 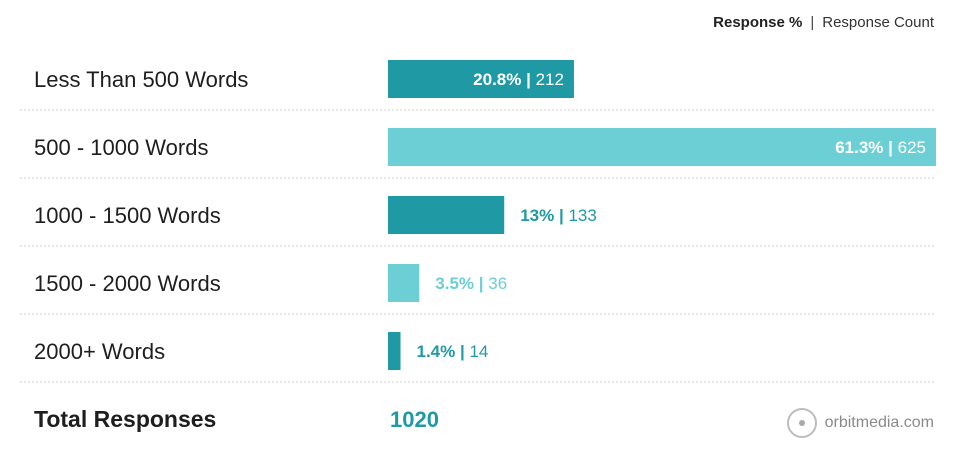 What do you see at coordinates (880, 147) in the screenshot?
I see `data-label: 61.3% | 625` at bounding box center [880, 147].